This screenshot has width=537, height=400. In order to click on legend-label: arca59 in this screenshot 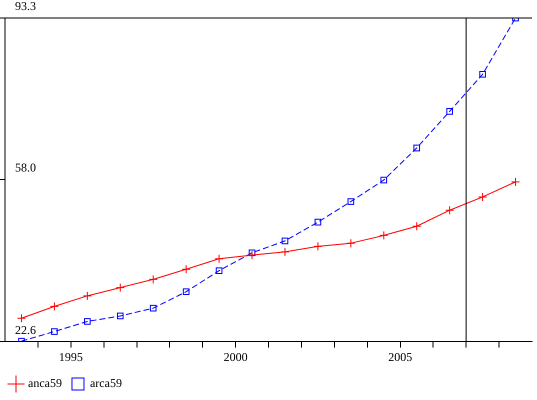, I will do `click(106, 383)`.